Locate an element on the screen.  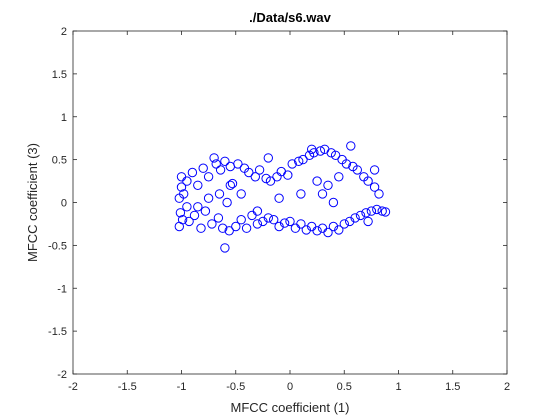
y-tick-label: 2 is located at coordinates (64, 32).